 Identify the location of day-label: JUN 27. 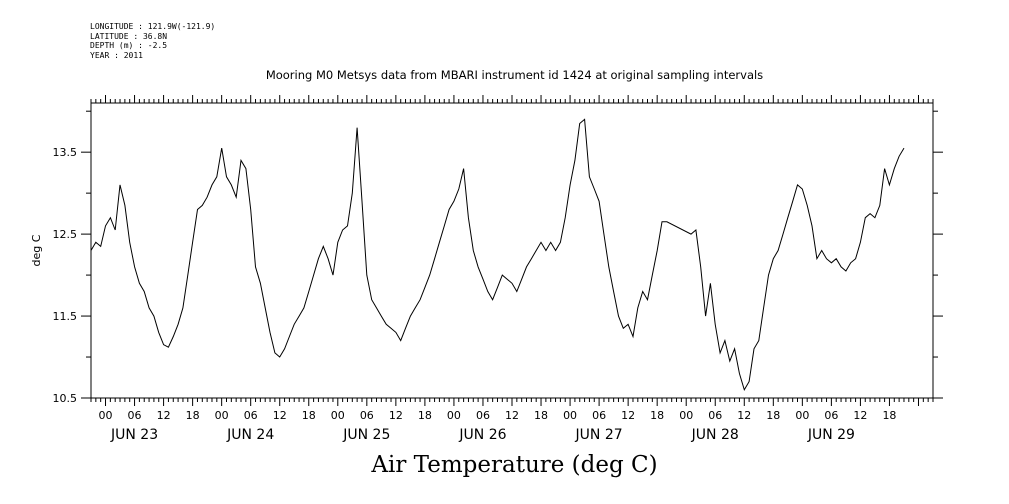
(599, 435).